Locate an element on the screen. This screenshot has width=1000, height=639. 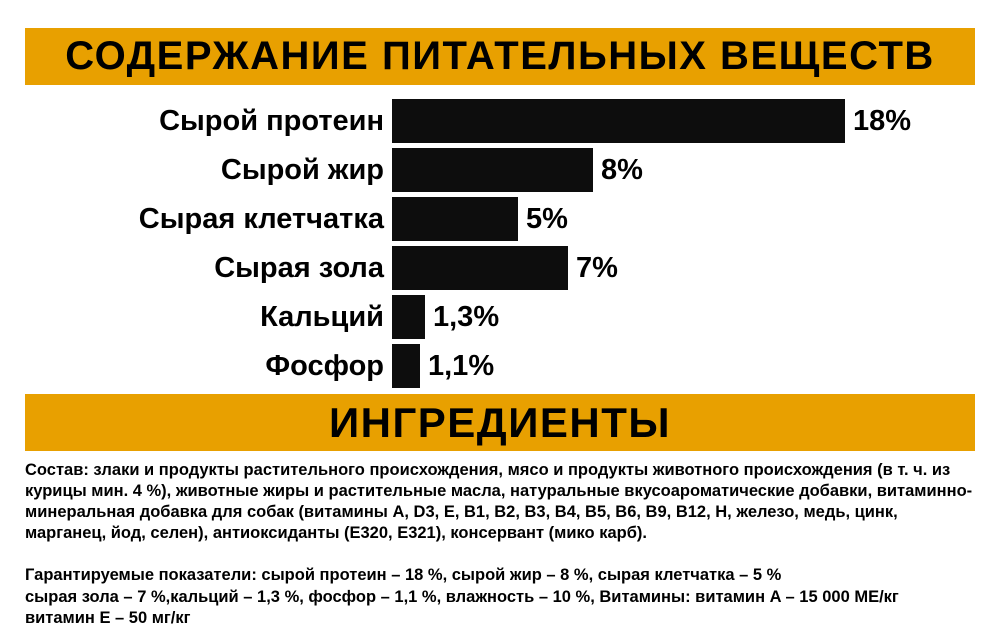
chart-row: Сырая зола 7% is located at coordinates (500, 268).